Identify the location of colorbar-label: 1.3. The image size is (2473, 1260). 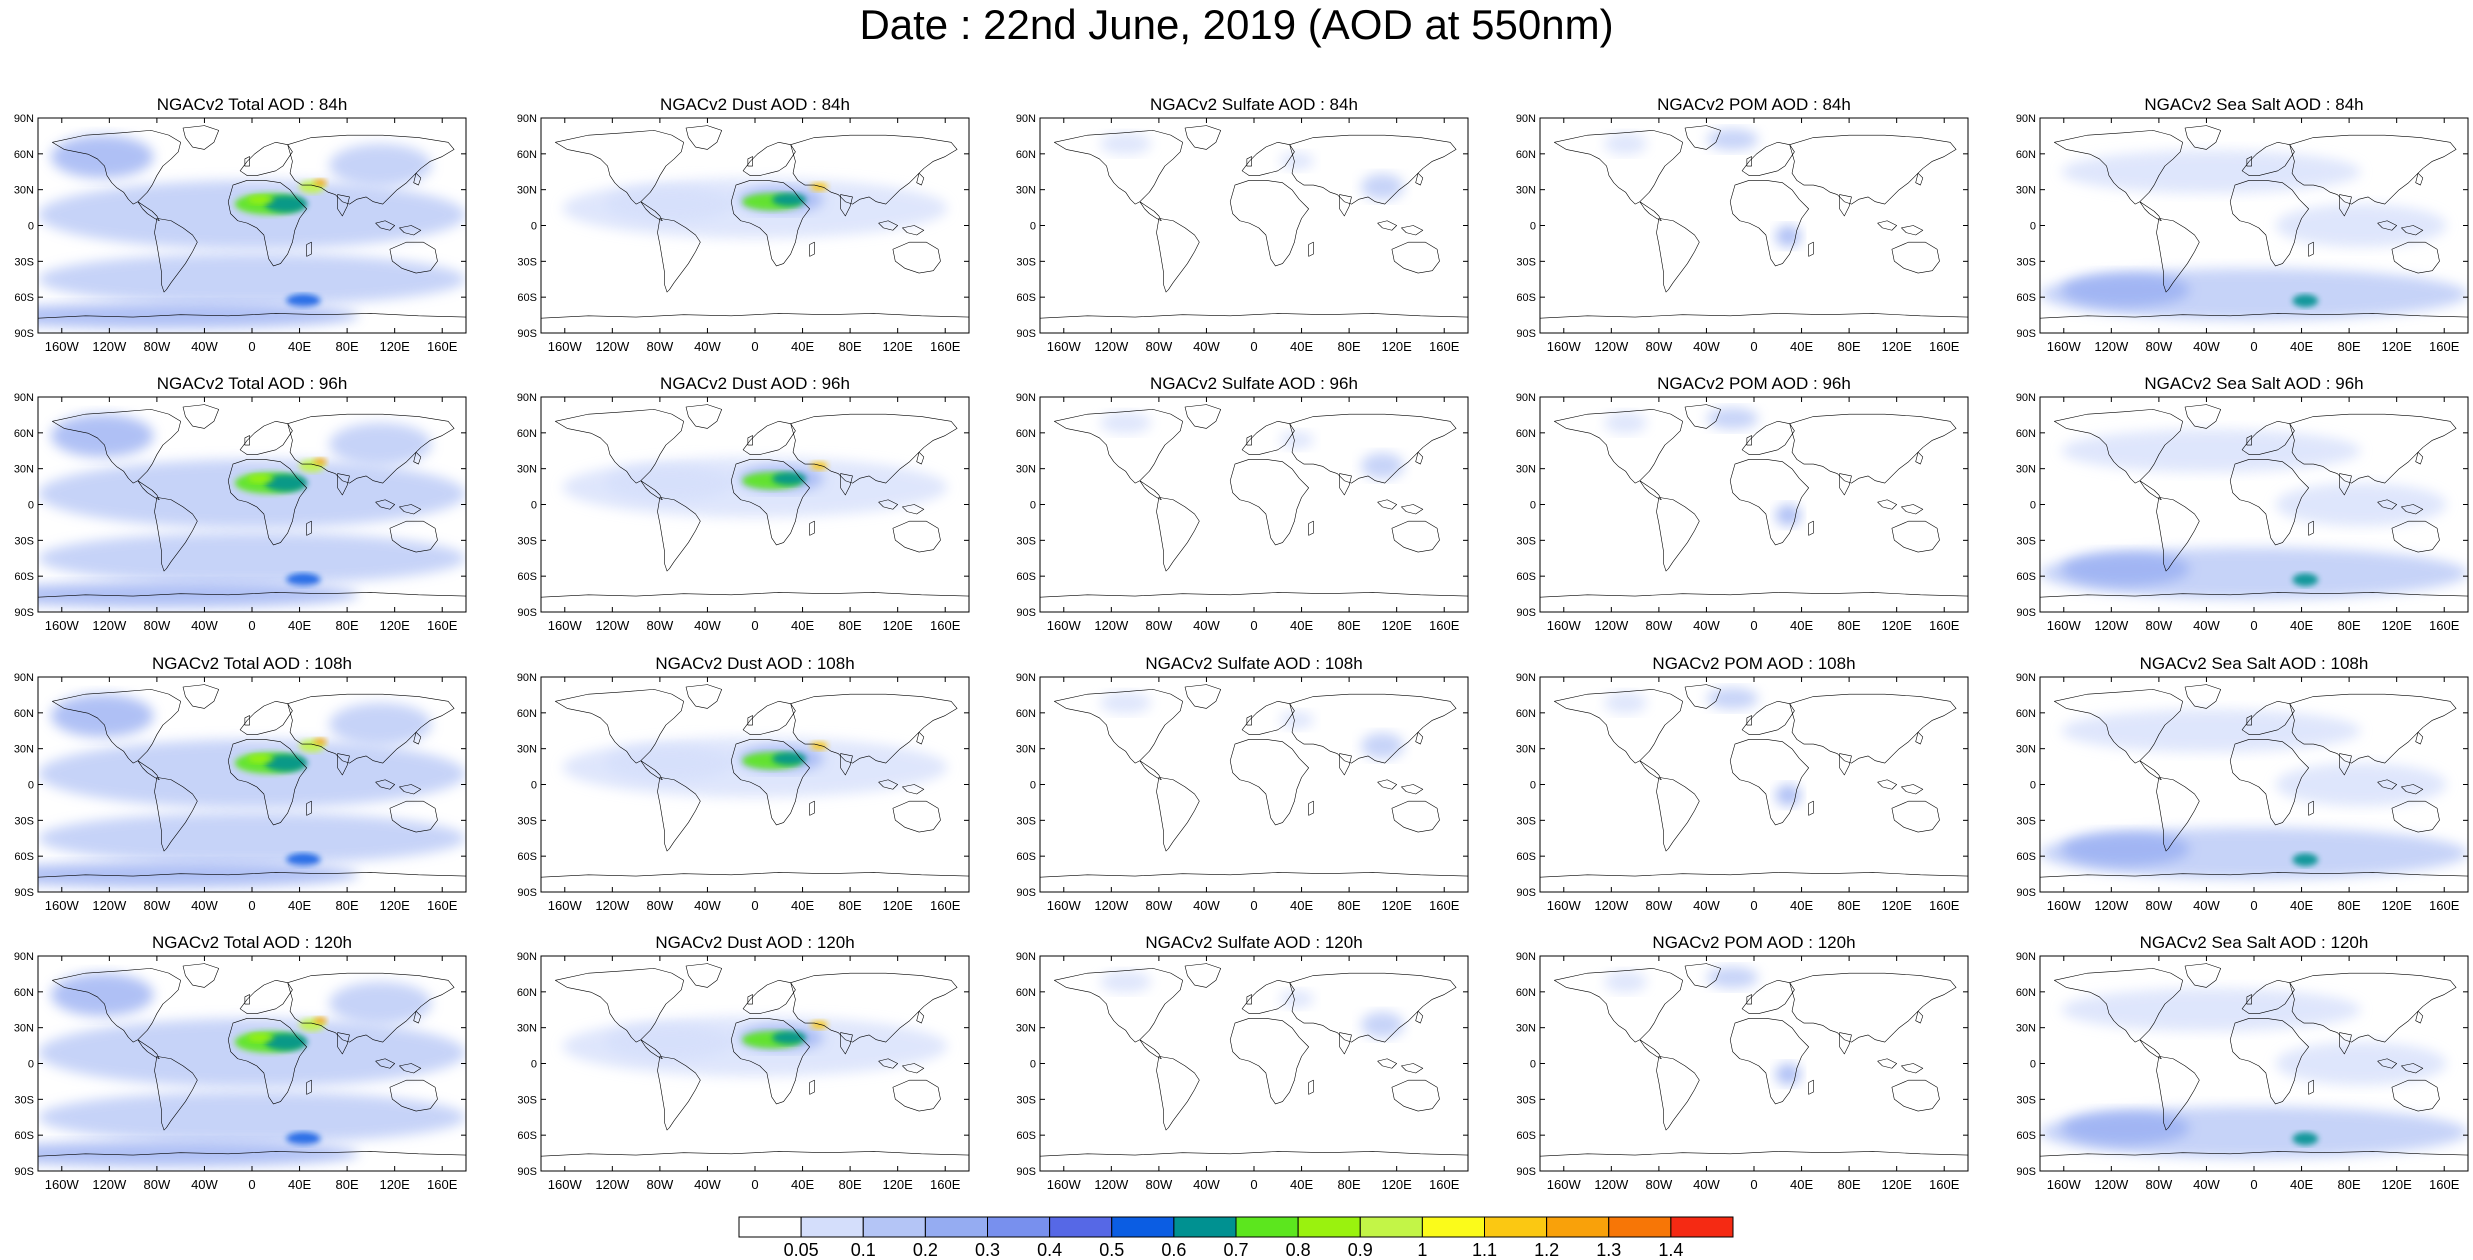
(1608, 1250).